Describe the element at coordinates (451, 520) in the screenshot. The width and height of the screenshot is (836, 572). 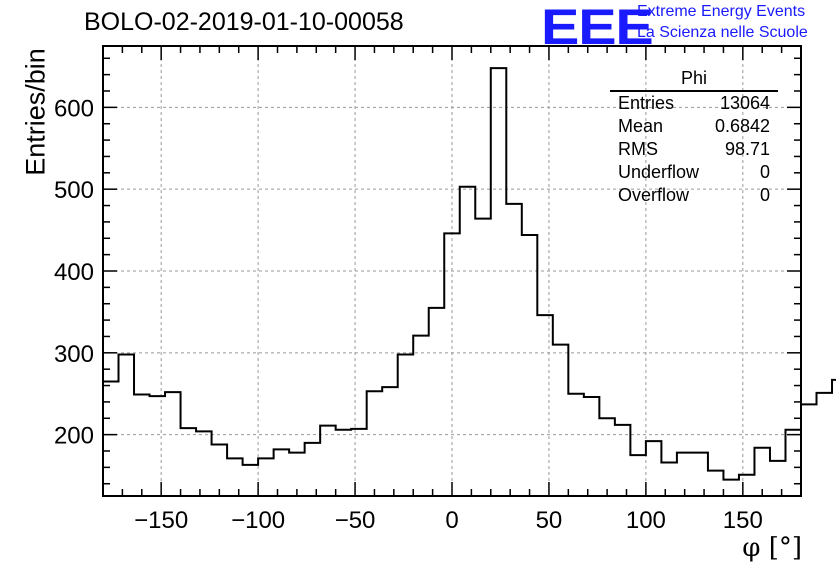
I see `x-tick-label: 0` at that location.